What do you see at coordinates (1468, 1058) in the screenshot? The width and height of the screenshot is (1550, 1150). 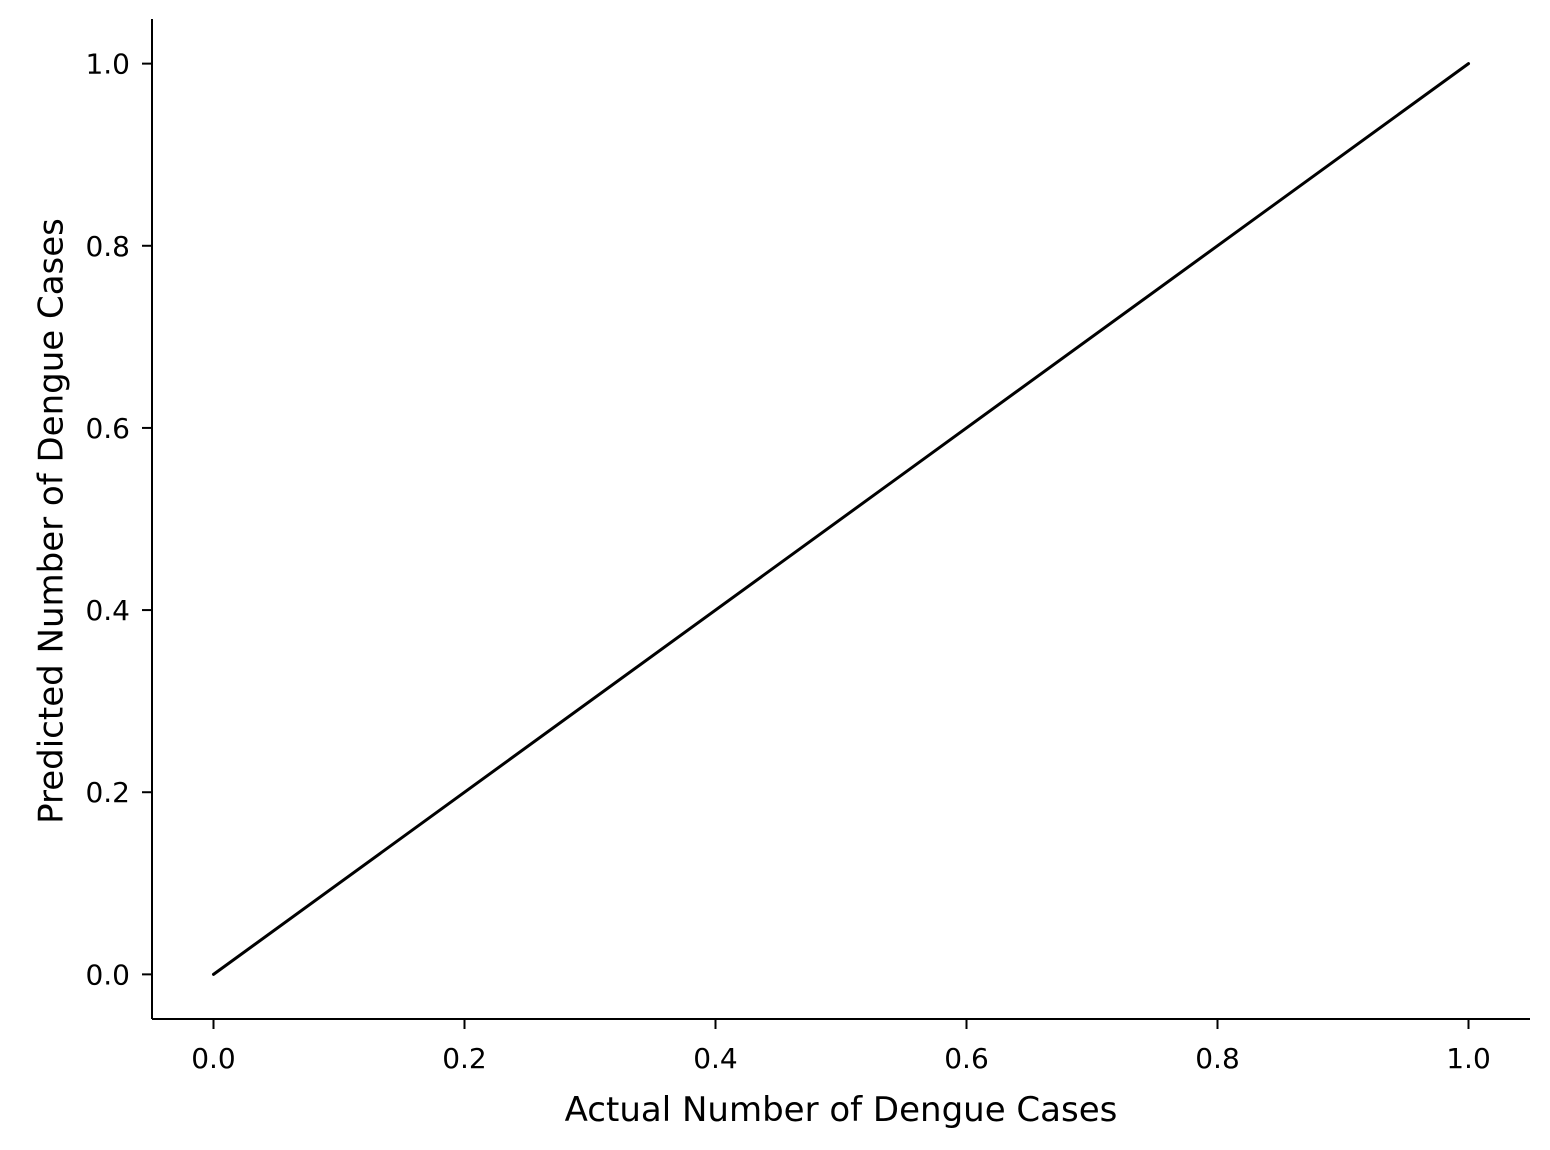 I see `x-tick-label: 1.0` at bounding box center [1468, 1058].